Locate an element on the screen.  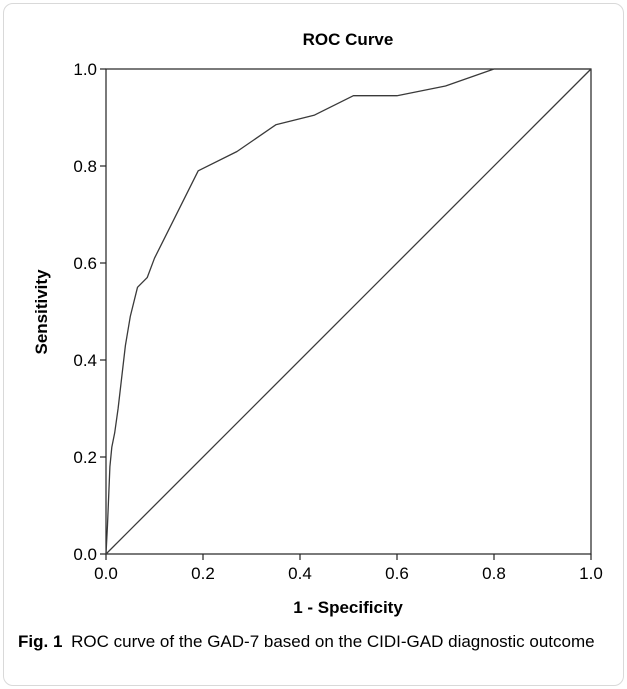
x-tick-label: 0.6 is located at coordinates (397, 573).